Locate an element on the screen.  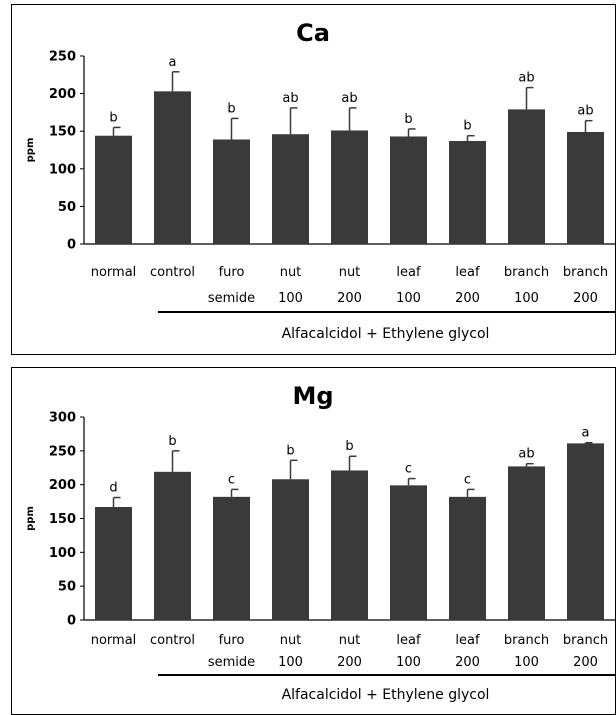
ca-y-tick-label: 200 is located at coordinates (62, 94).